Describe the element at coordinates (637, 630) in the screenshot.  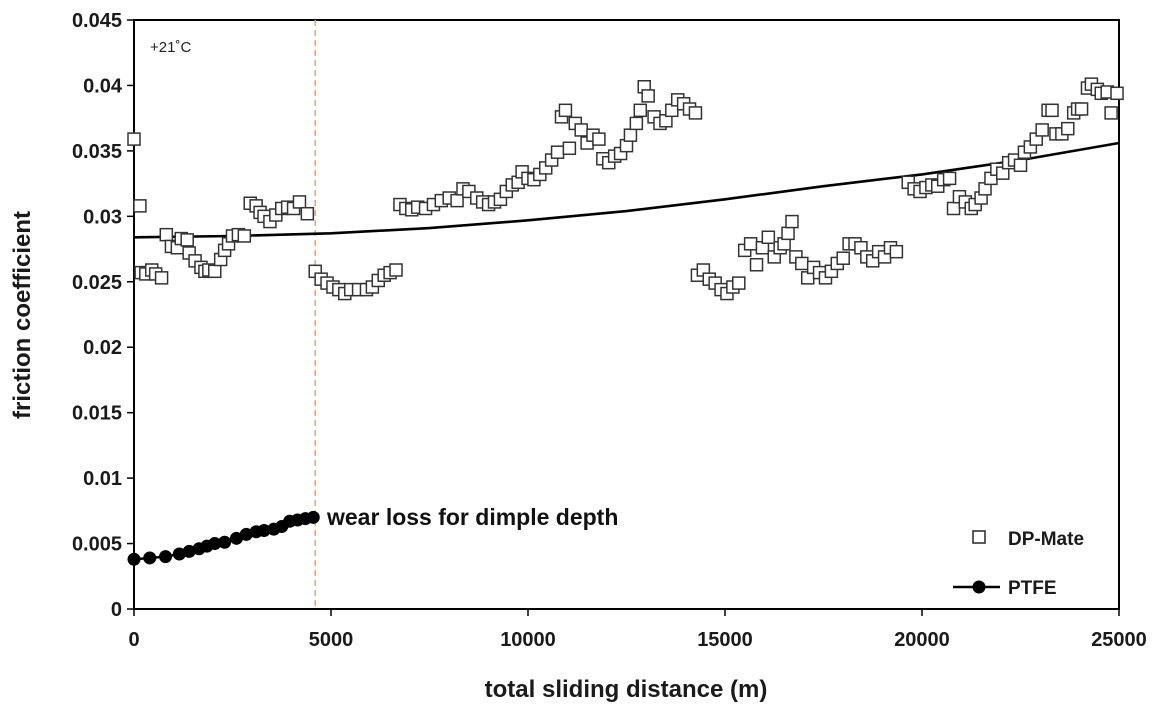
I see `x-axis-ticks: 0 5000 10000 15000 20000 25000` at that location.